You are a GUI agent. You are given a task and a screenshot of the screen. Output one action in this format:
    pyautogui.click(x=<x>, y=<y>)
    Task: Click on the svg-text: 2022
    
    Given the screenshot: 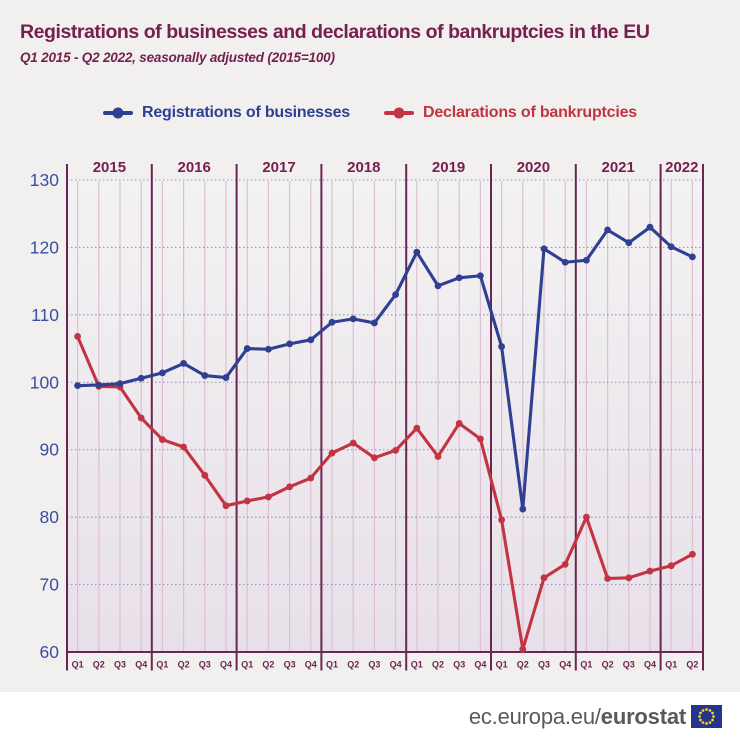 What is the action you would take?
    pyautogui.click(x=681, y=167)
    